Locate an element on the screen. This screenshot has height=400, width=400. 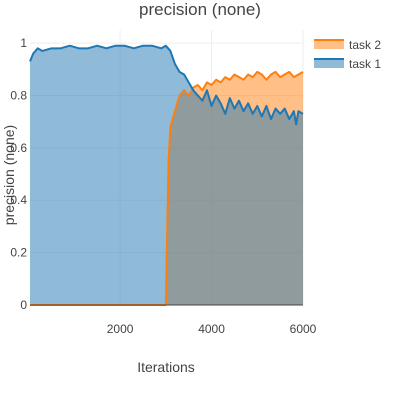
legend: task 2 task 1 is located at coordinates (347, 54).